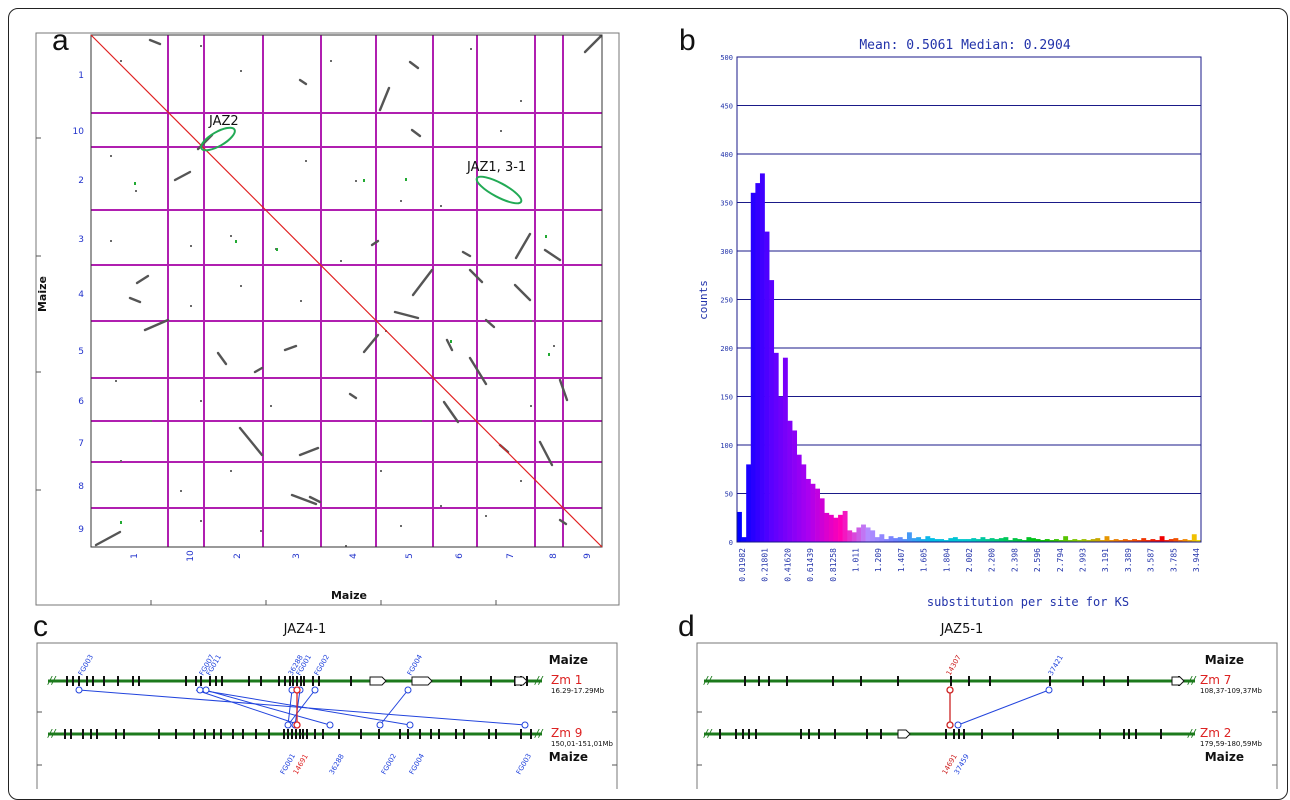 The image size is (1290, 800). I want to click on panel-c-red-link, so click(297, 707).